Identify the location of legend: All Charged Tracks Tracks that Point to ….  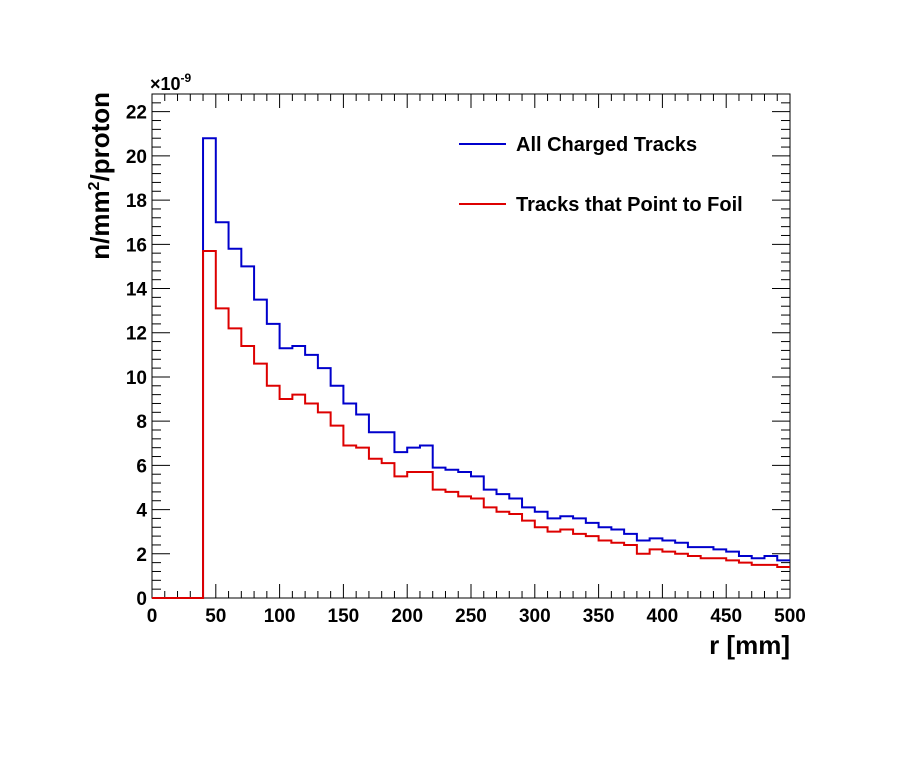
(601, 175).